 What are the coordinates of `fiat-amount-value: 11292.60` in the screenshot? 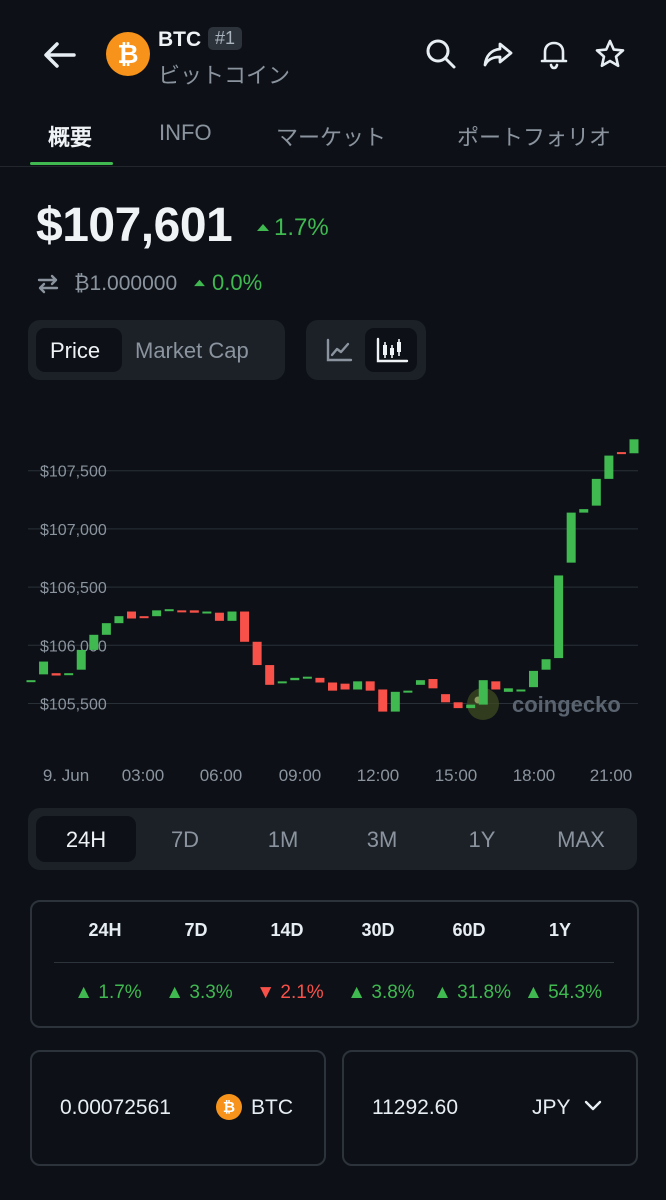 It's located at (415, 1107).